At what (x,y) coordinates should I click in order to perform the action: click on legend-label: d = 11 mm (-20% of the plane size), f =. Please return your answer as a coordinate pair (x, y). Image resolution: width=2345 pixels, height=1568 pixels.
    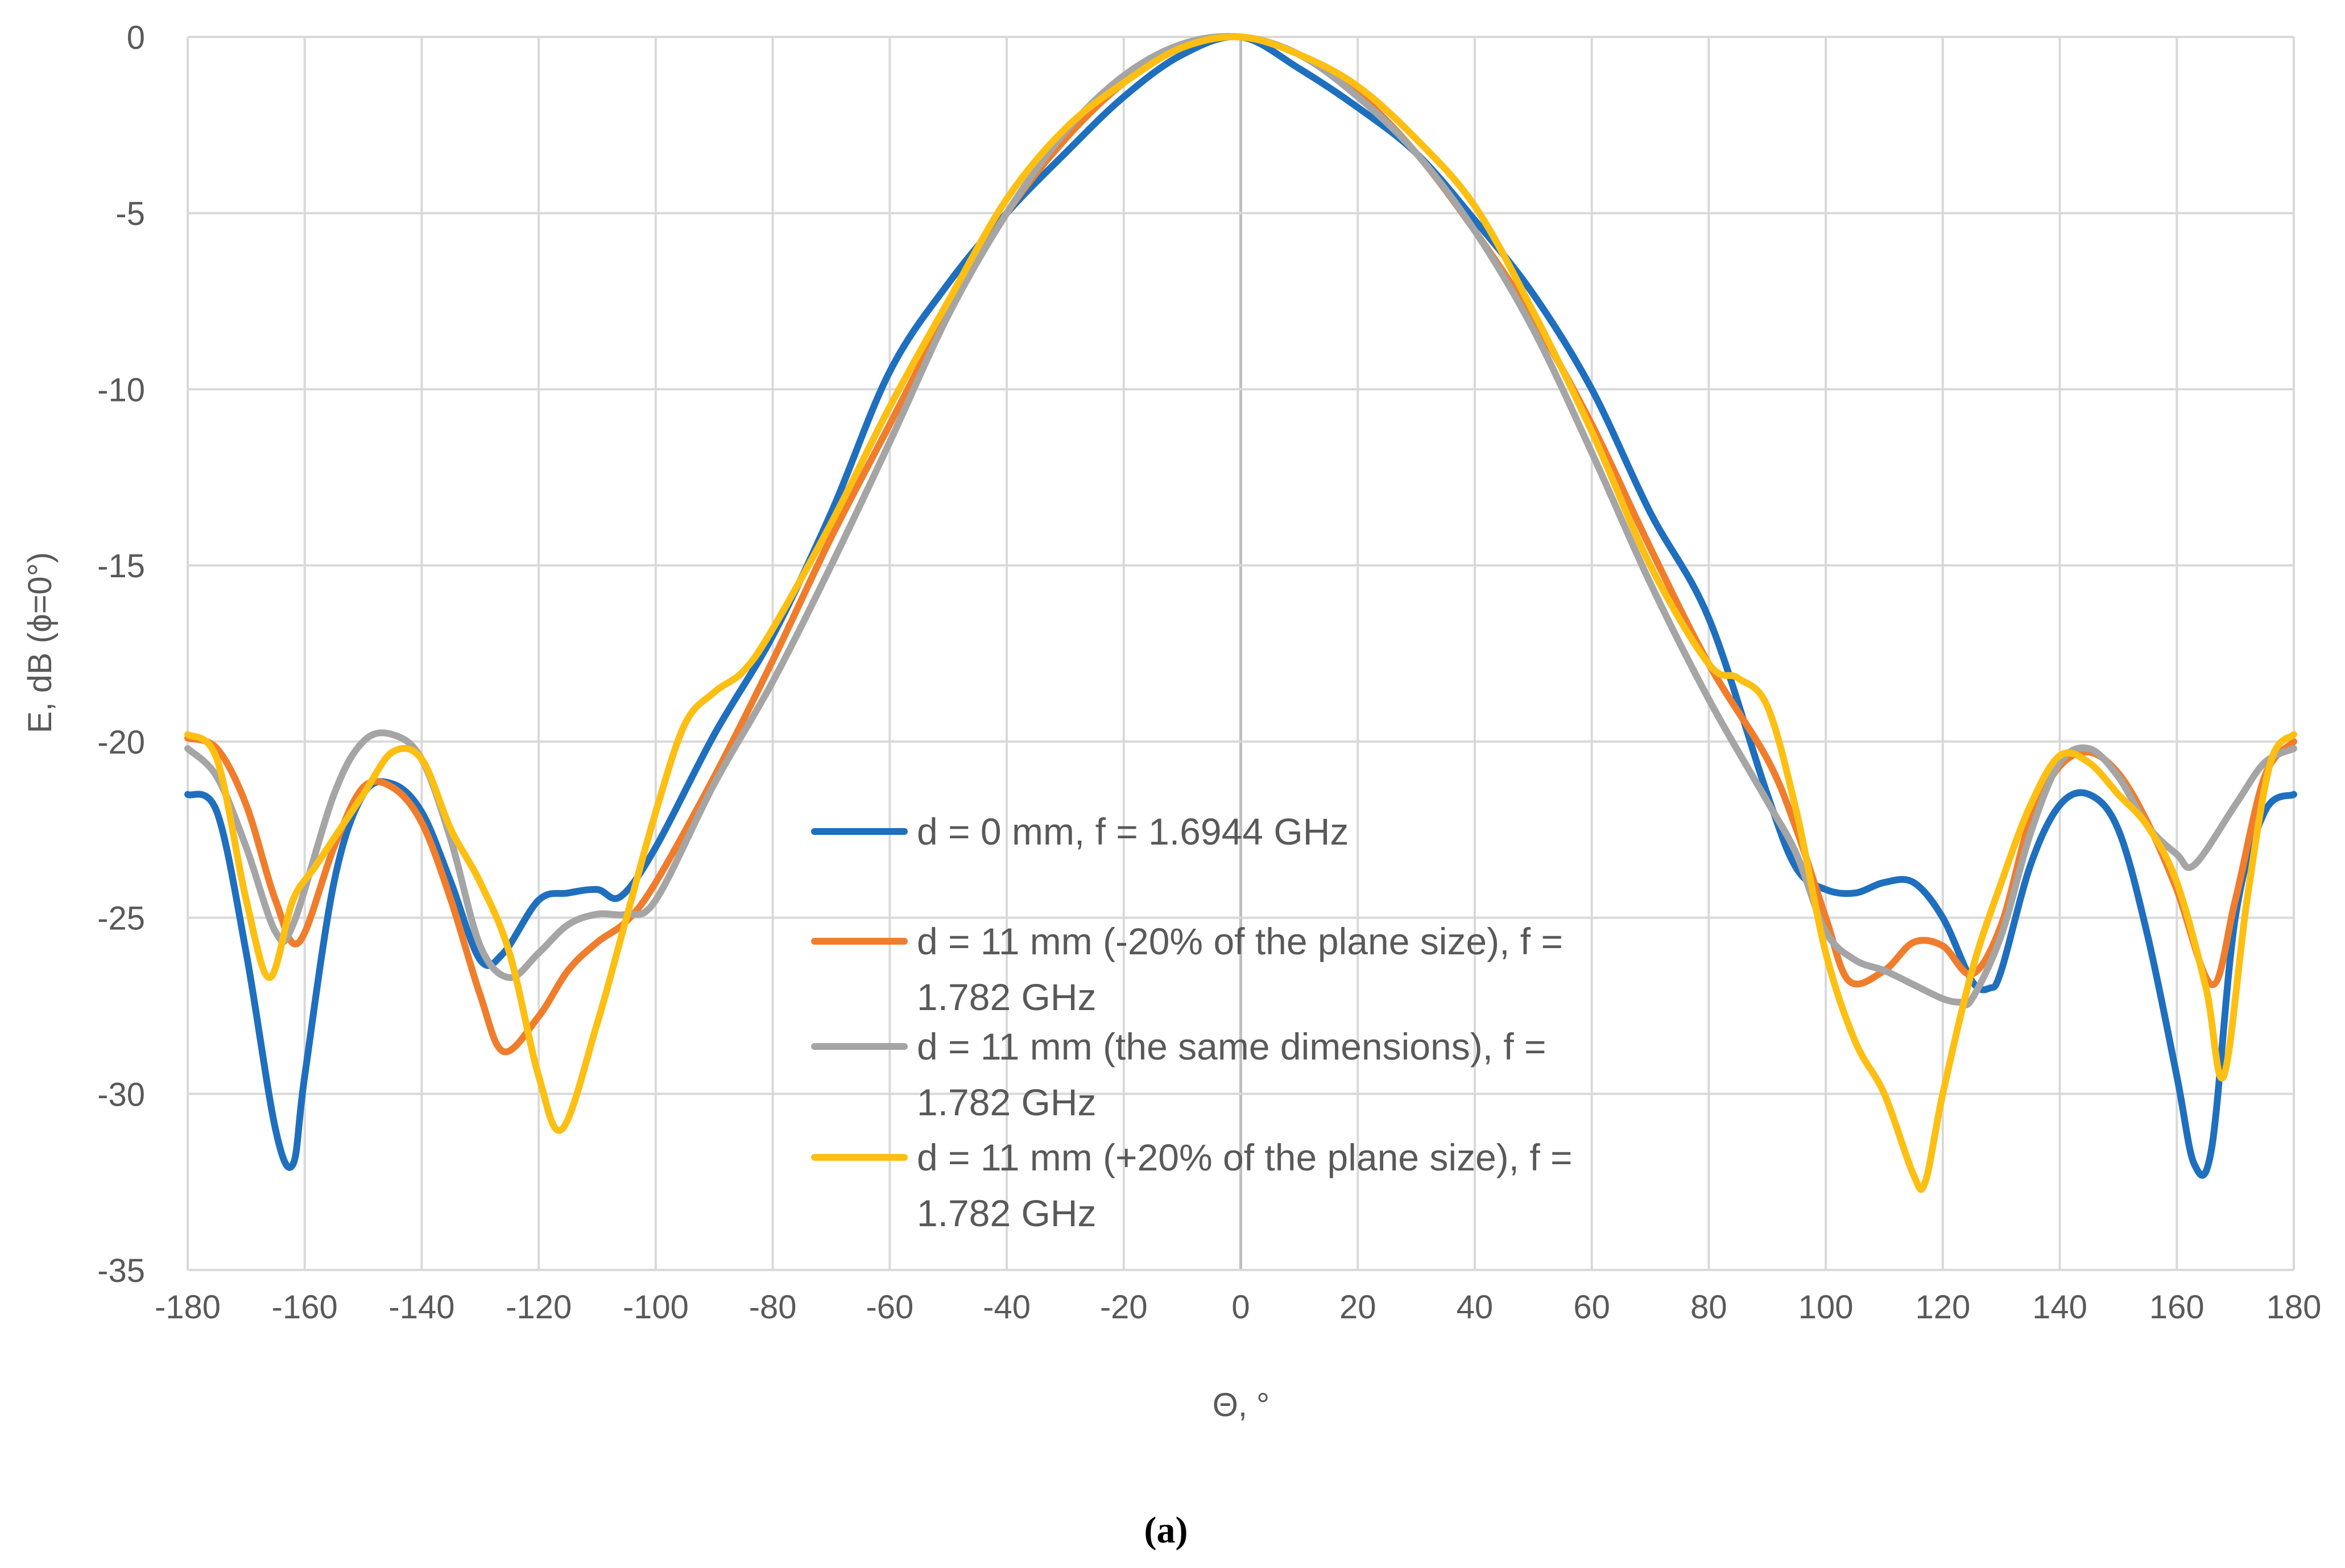
    Looking at the image, I should click on (1240, 941).